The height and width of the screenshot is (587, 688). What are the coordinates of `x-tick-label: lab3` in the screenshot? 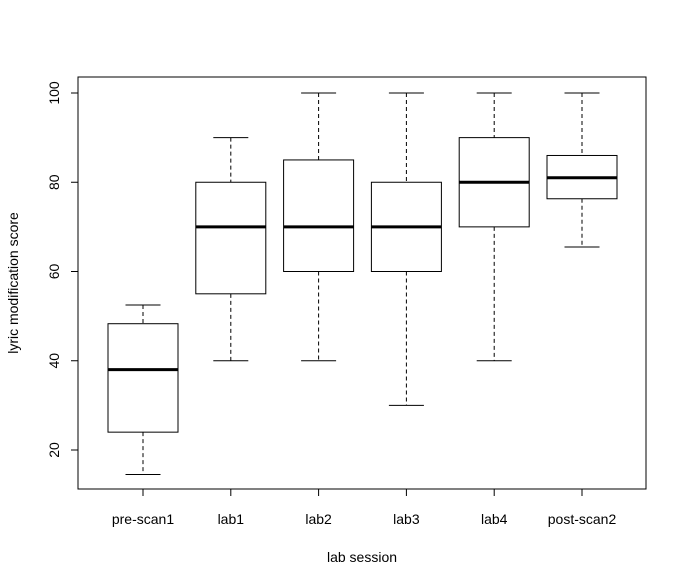 It's located at (406, 519).